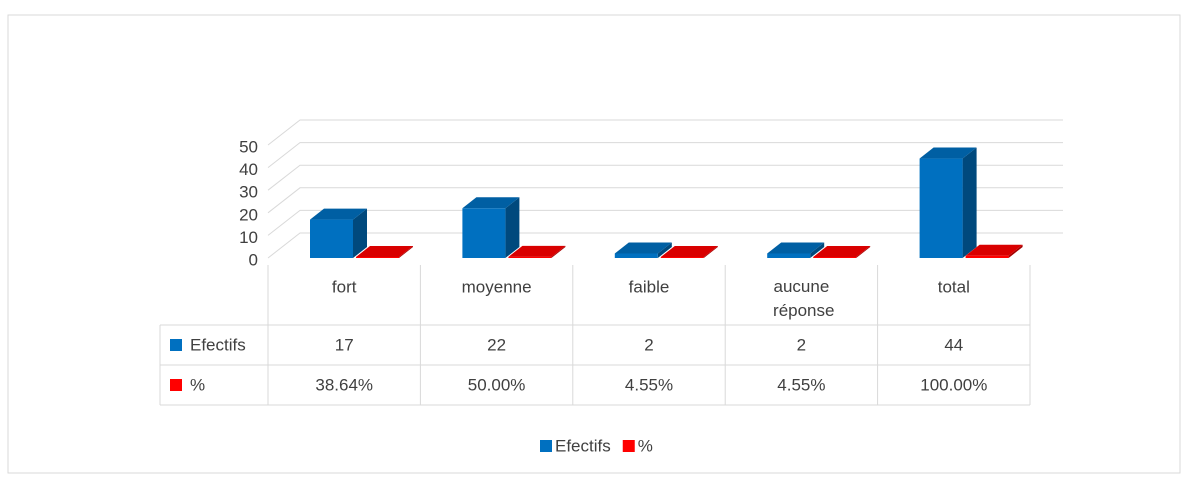  I want to click on table-row-label: Efectifs, so click(218, 344).